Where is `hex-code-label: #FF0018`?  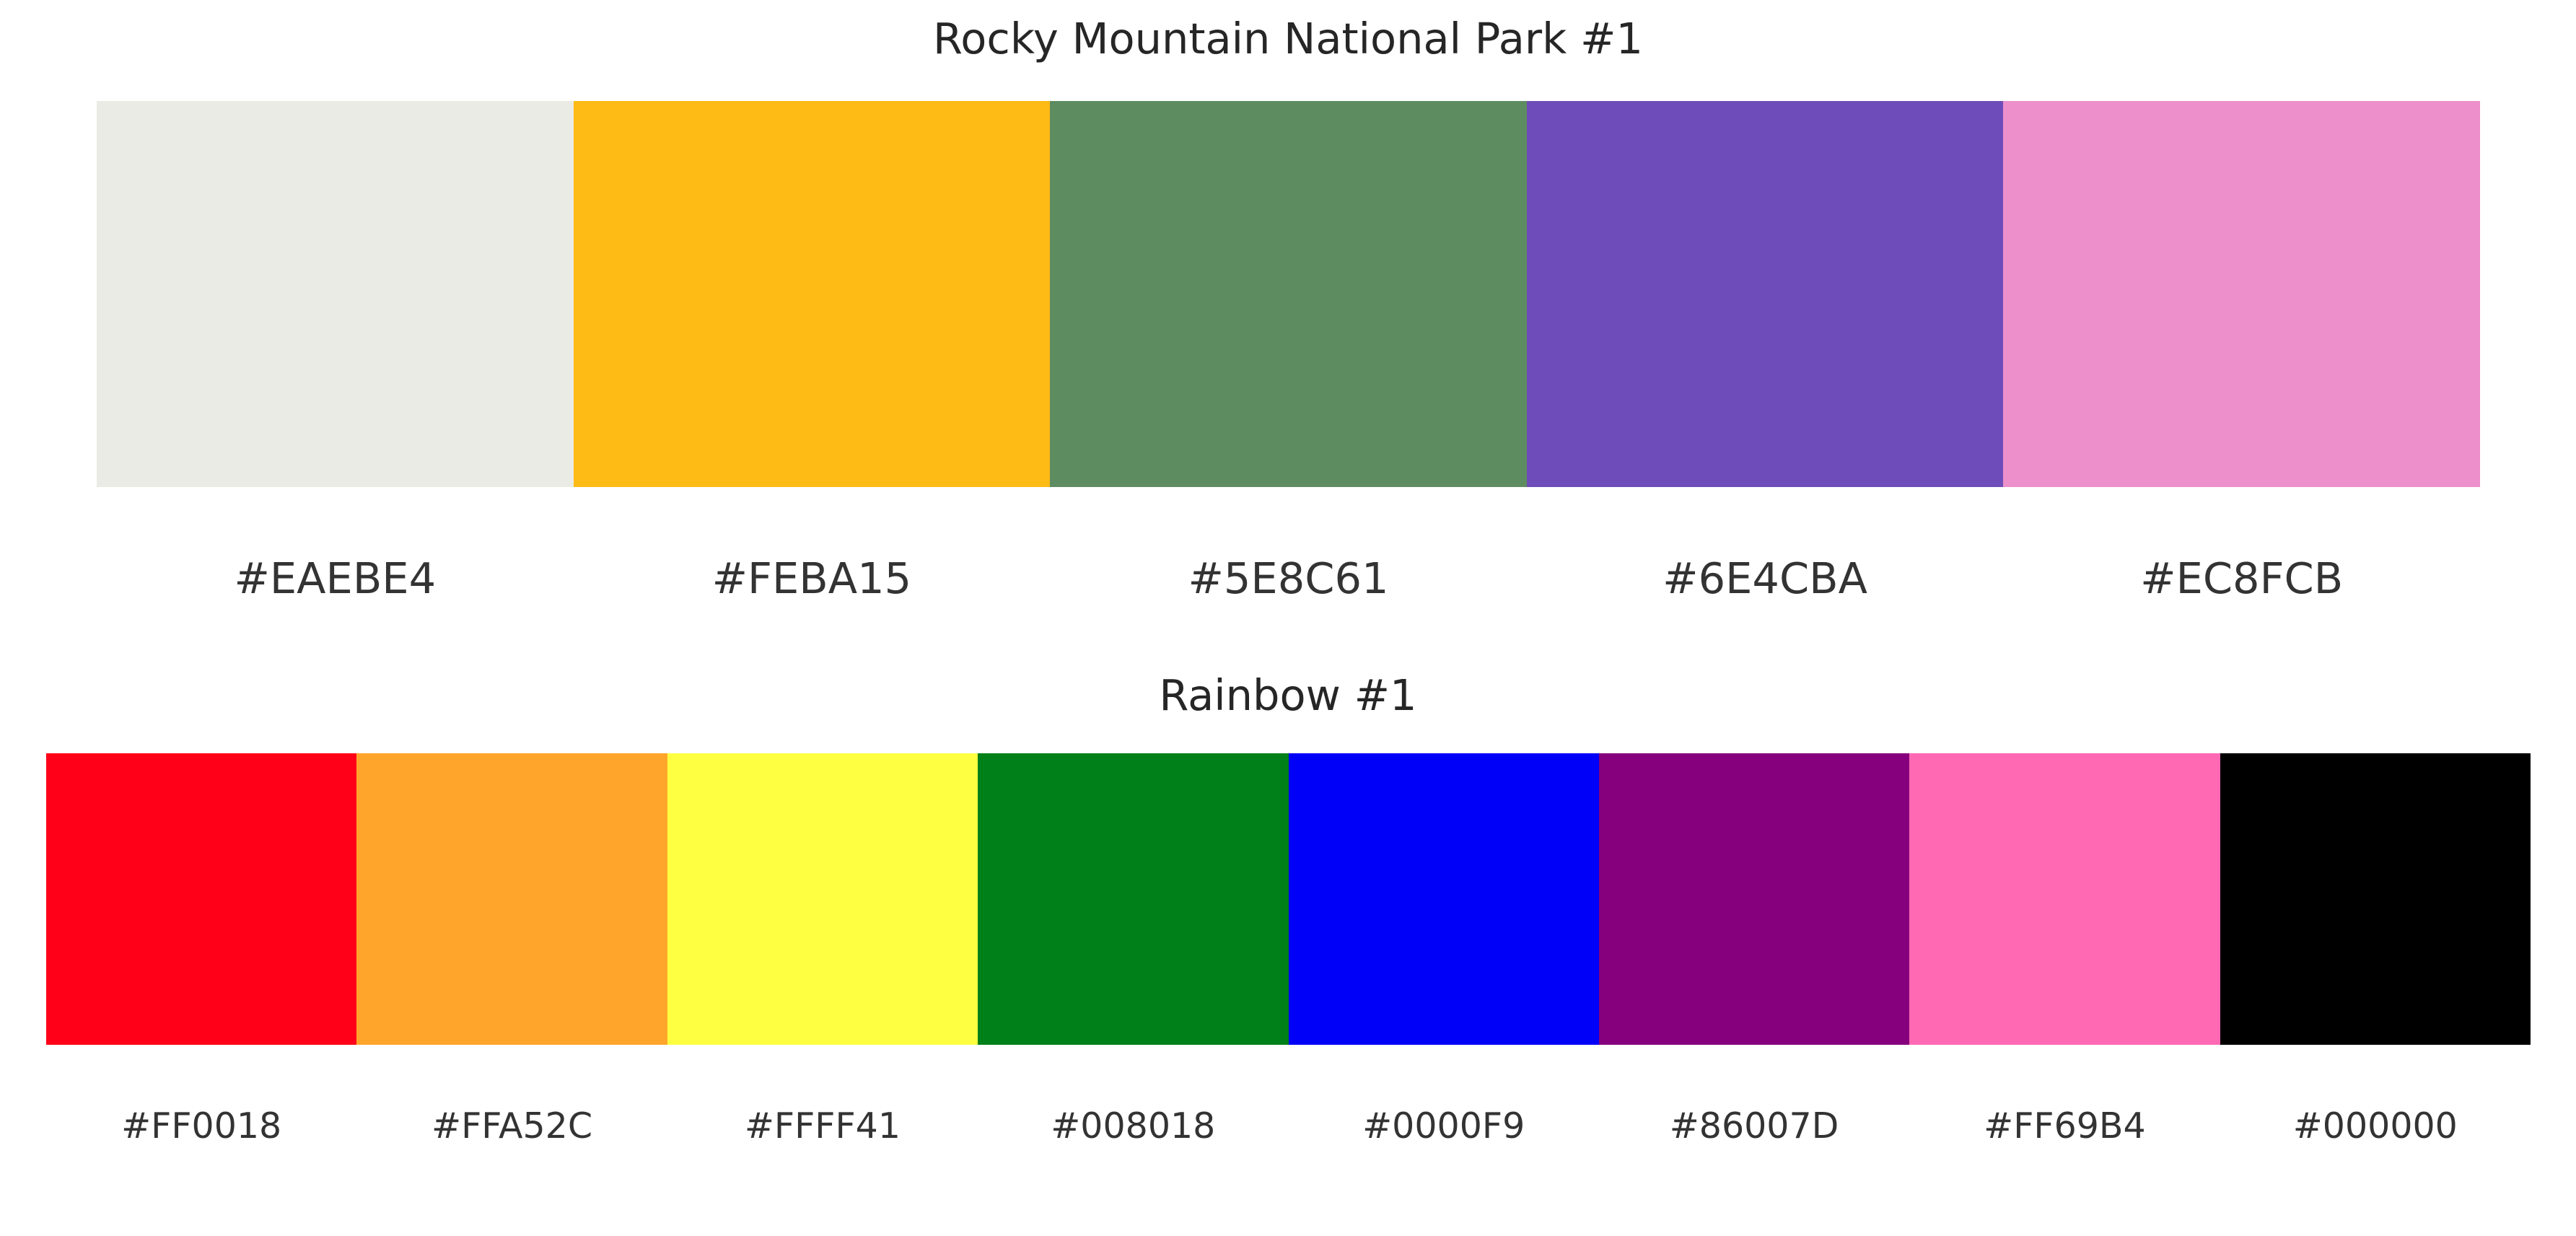
hex-code-label: #FF0018 is located at coordinates (202, 1126).